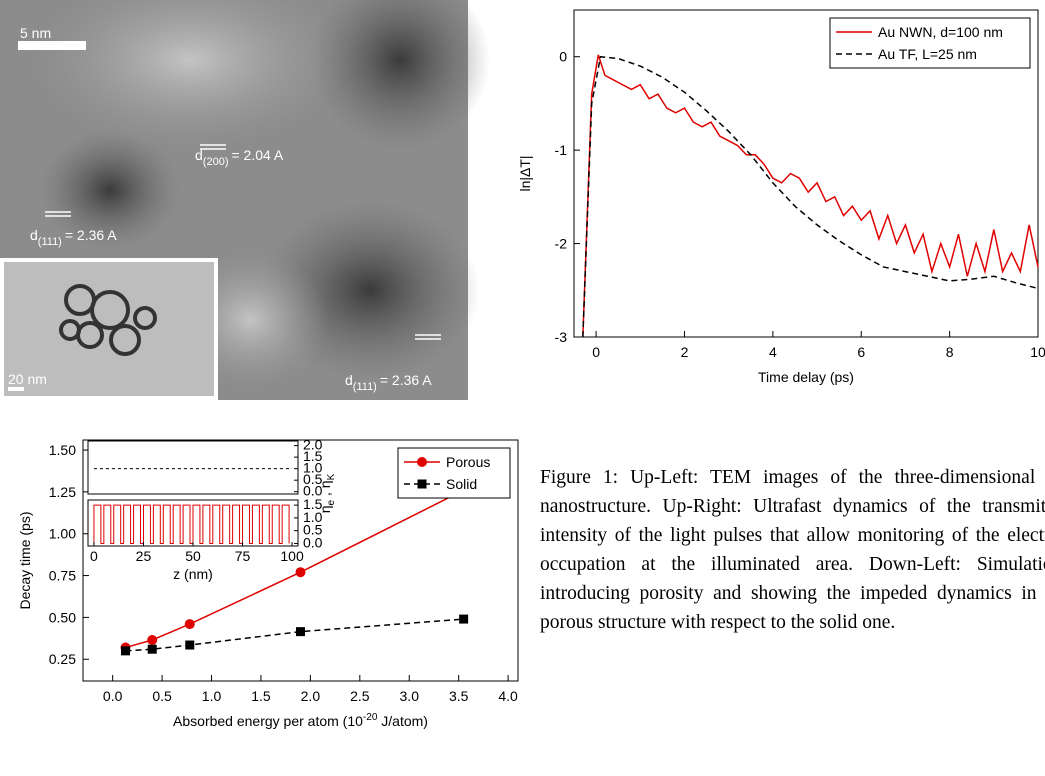  What do you see at coordinates (144, 556) in the screenshot?
I see `x-tick-label: 25` at bounding box center [144, 556].